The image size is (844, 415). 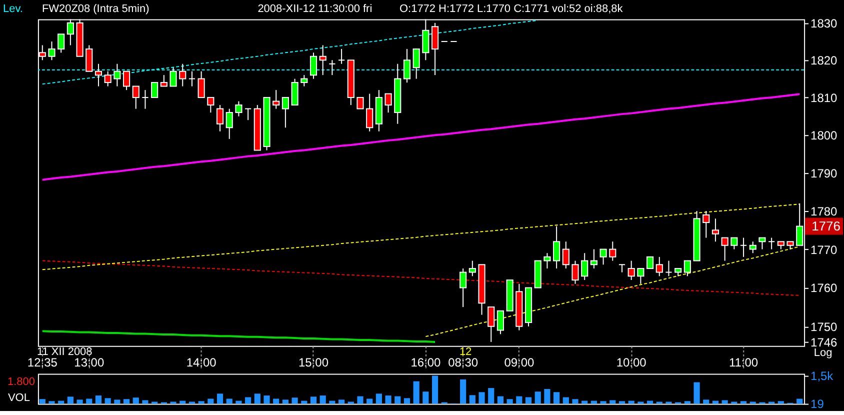 I want to click on text: 1.800, so click(x=21, y=382).